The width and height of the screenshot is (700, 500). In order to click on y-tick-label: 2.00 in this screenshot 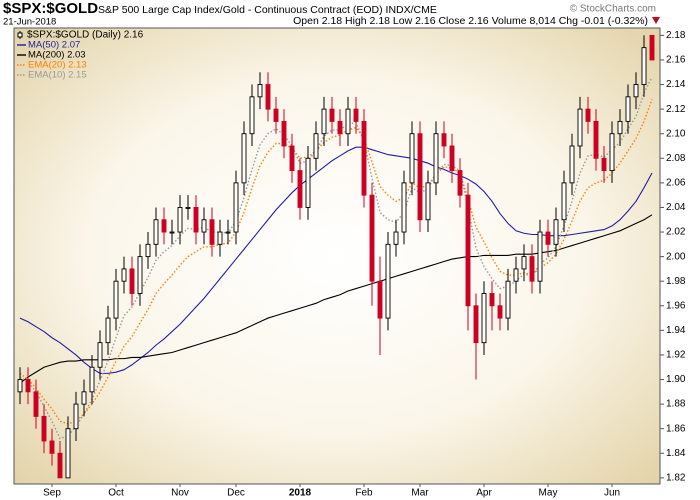, I will do `click(676, 256)`.